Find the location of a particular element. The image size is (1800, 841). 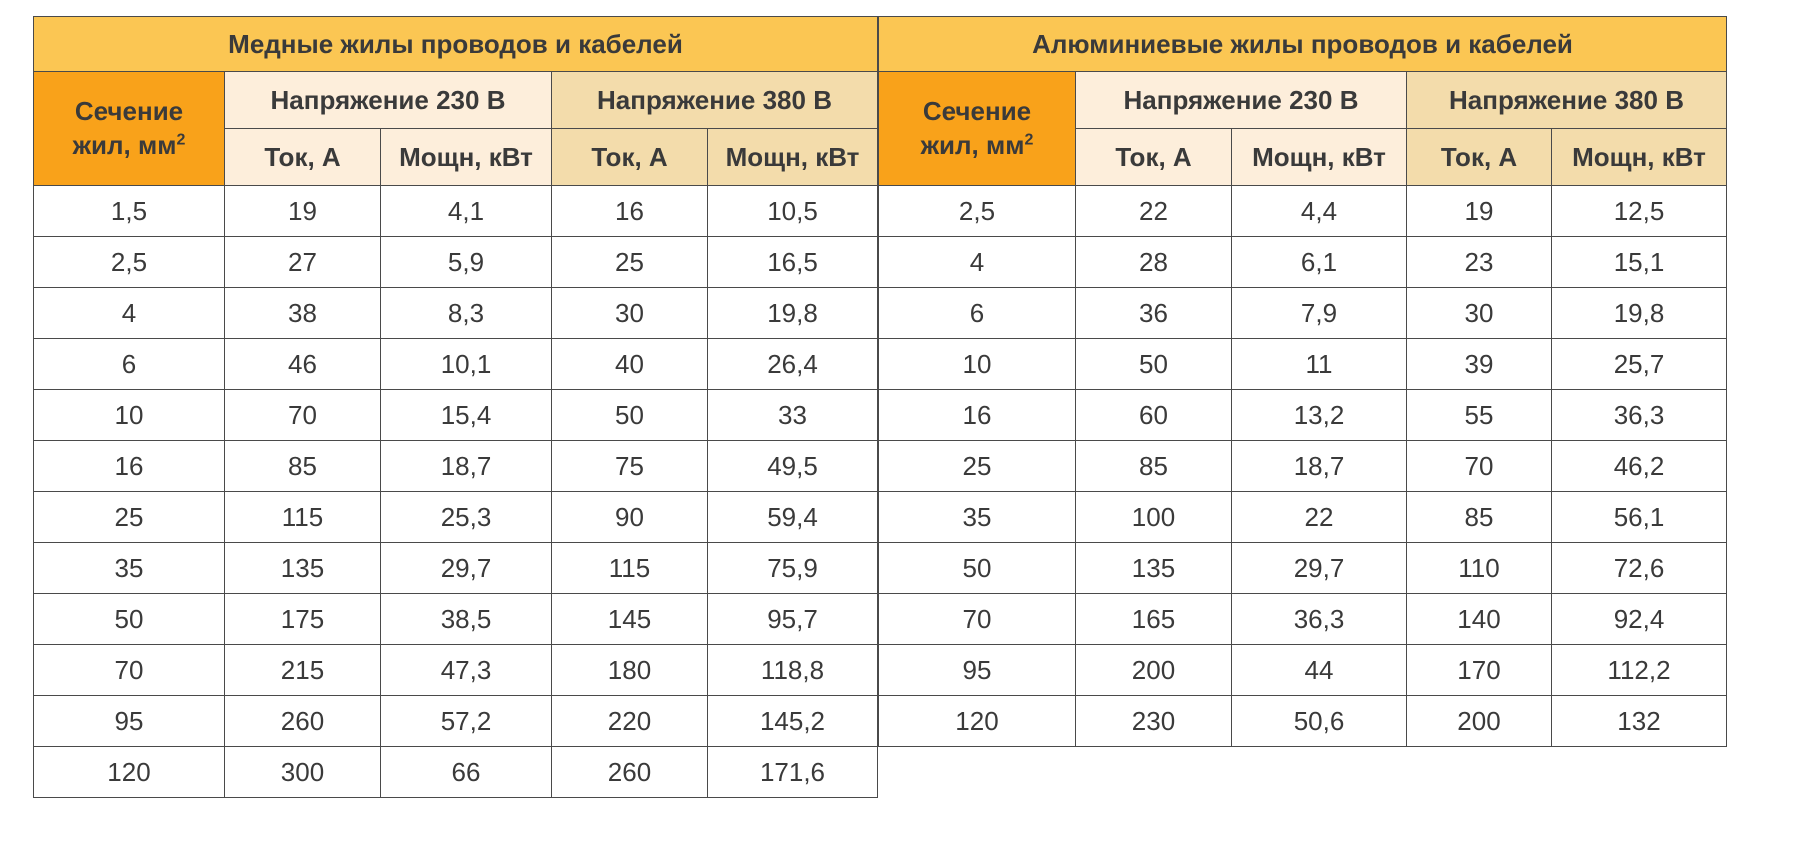

copper-cell-current-230: 115 is located at coordinates (302, 517).